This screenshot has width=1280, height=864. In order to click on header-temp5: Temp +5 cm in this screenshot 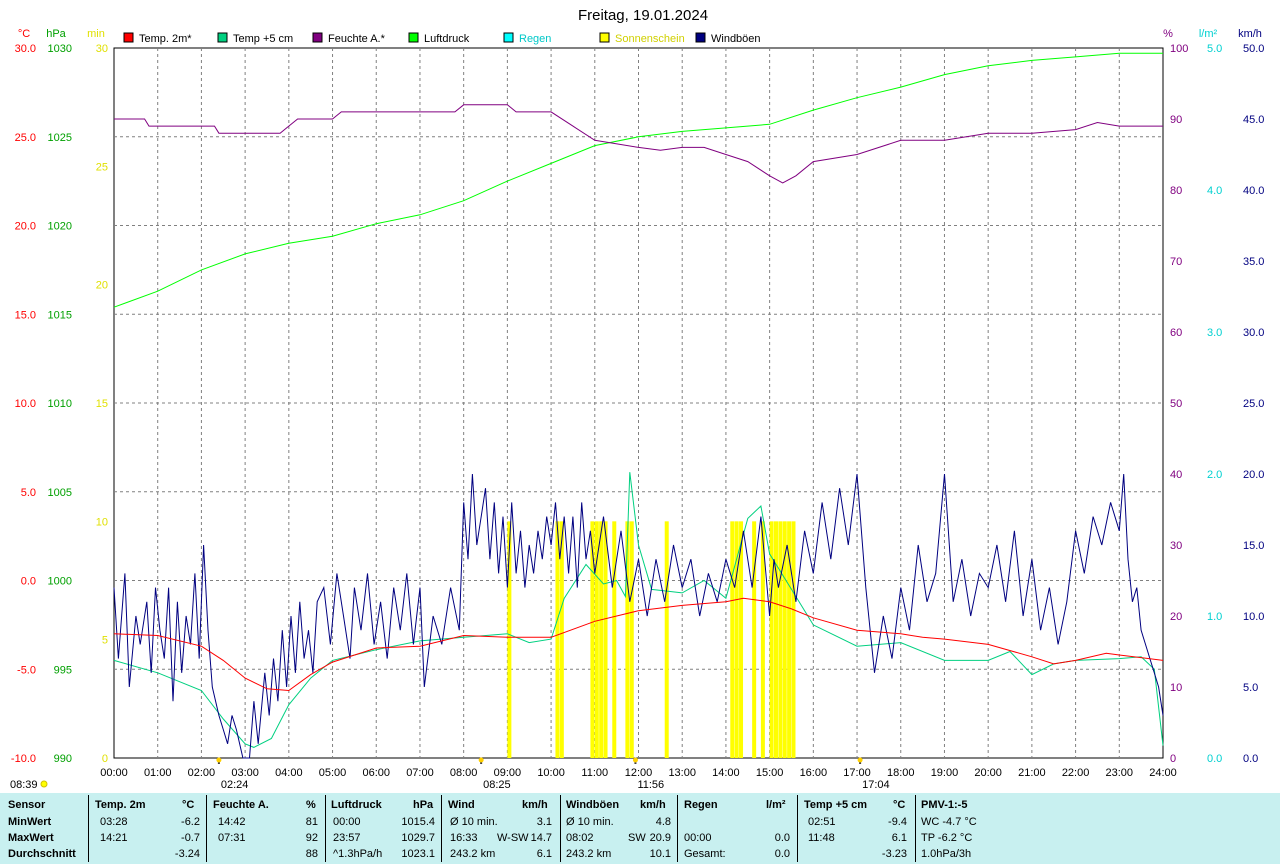, I will do `click(836, 805)`.